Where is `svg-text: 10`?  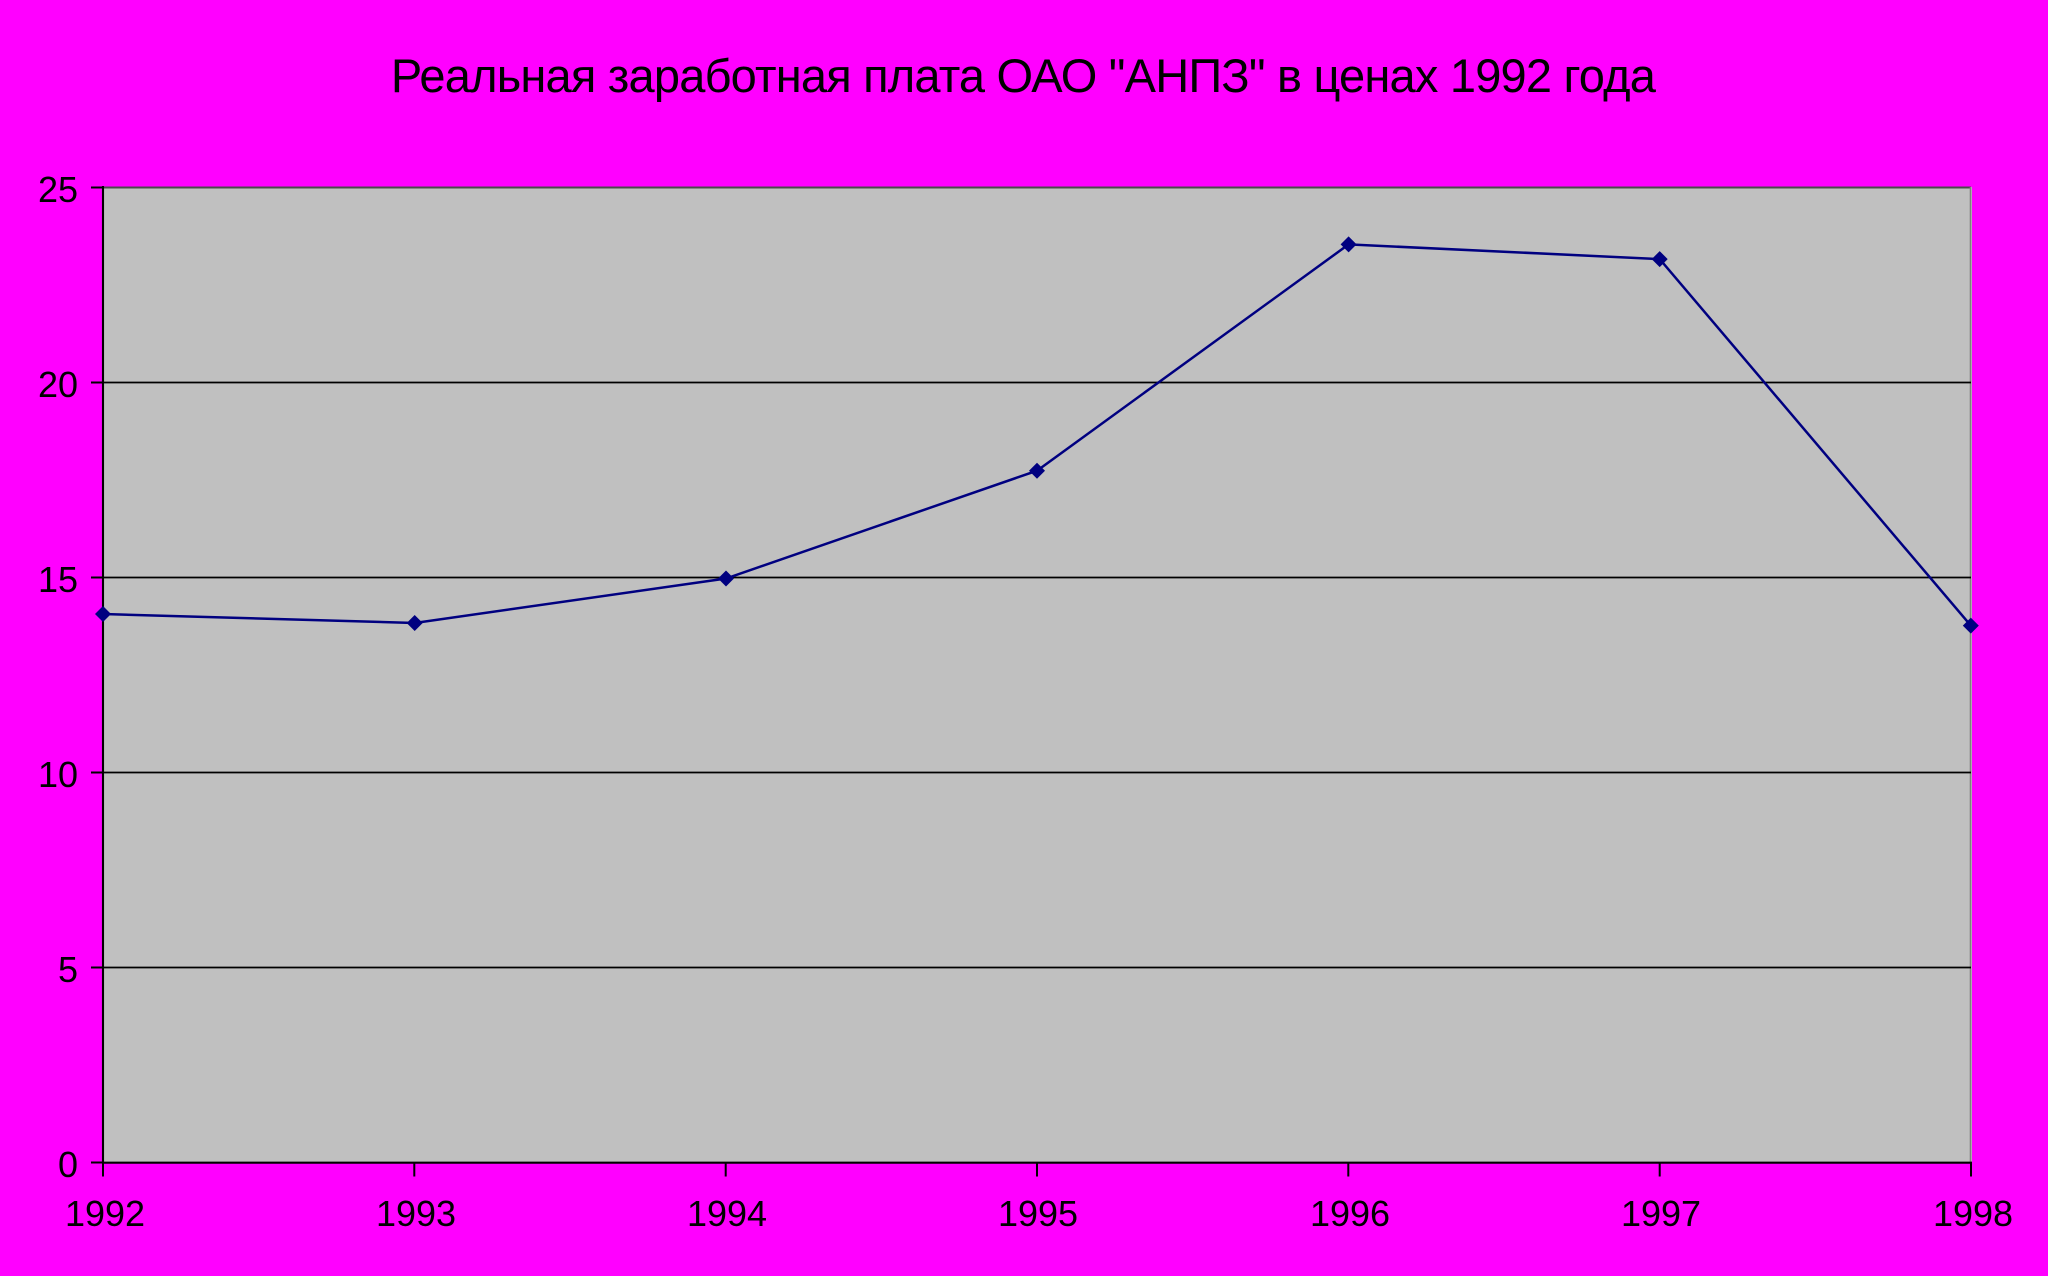 svg-text: 10 is located at coordinates (58, 774).